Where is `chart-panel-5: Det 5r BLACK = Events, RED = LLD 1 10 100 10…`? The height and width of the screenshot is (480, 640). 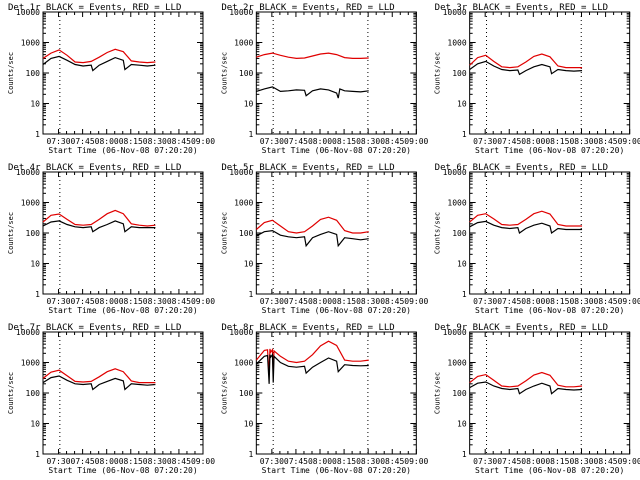
chart-panel-5: Det 5r BLACK = Events, RED = LLD 1 10 100 10… is located at coordinates (324, 239).